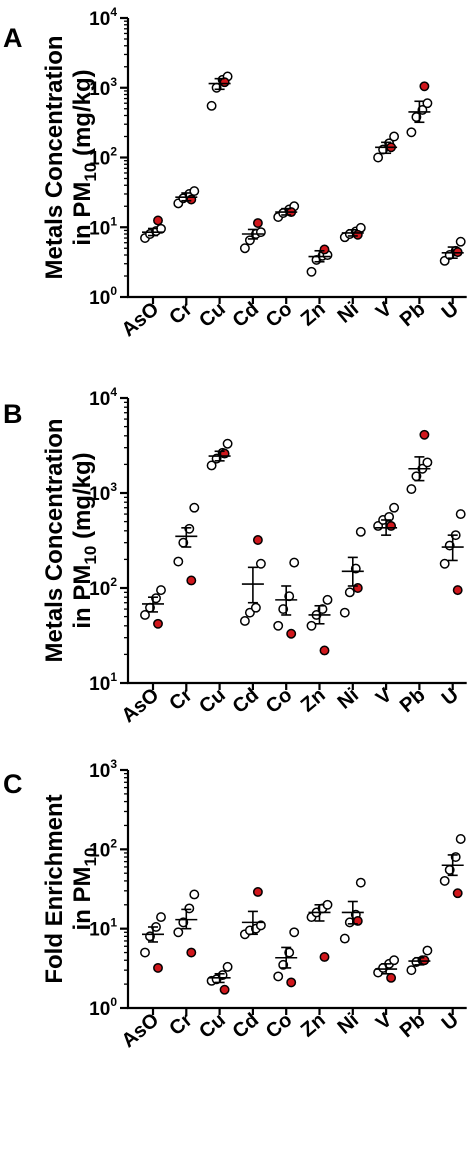 This screenshot has width=474, height=1149. Describe the element at coordinates (286, 957) in the screenshot. I see `data-group-co` at that location.